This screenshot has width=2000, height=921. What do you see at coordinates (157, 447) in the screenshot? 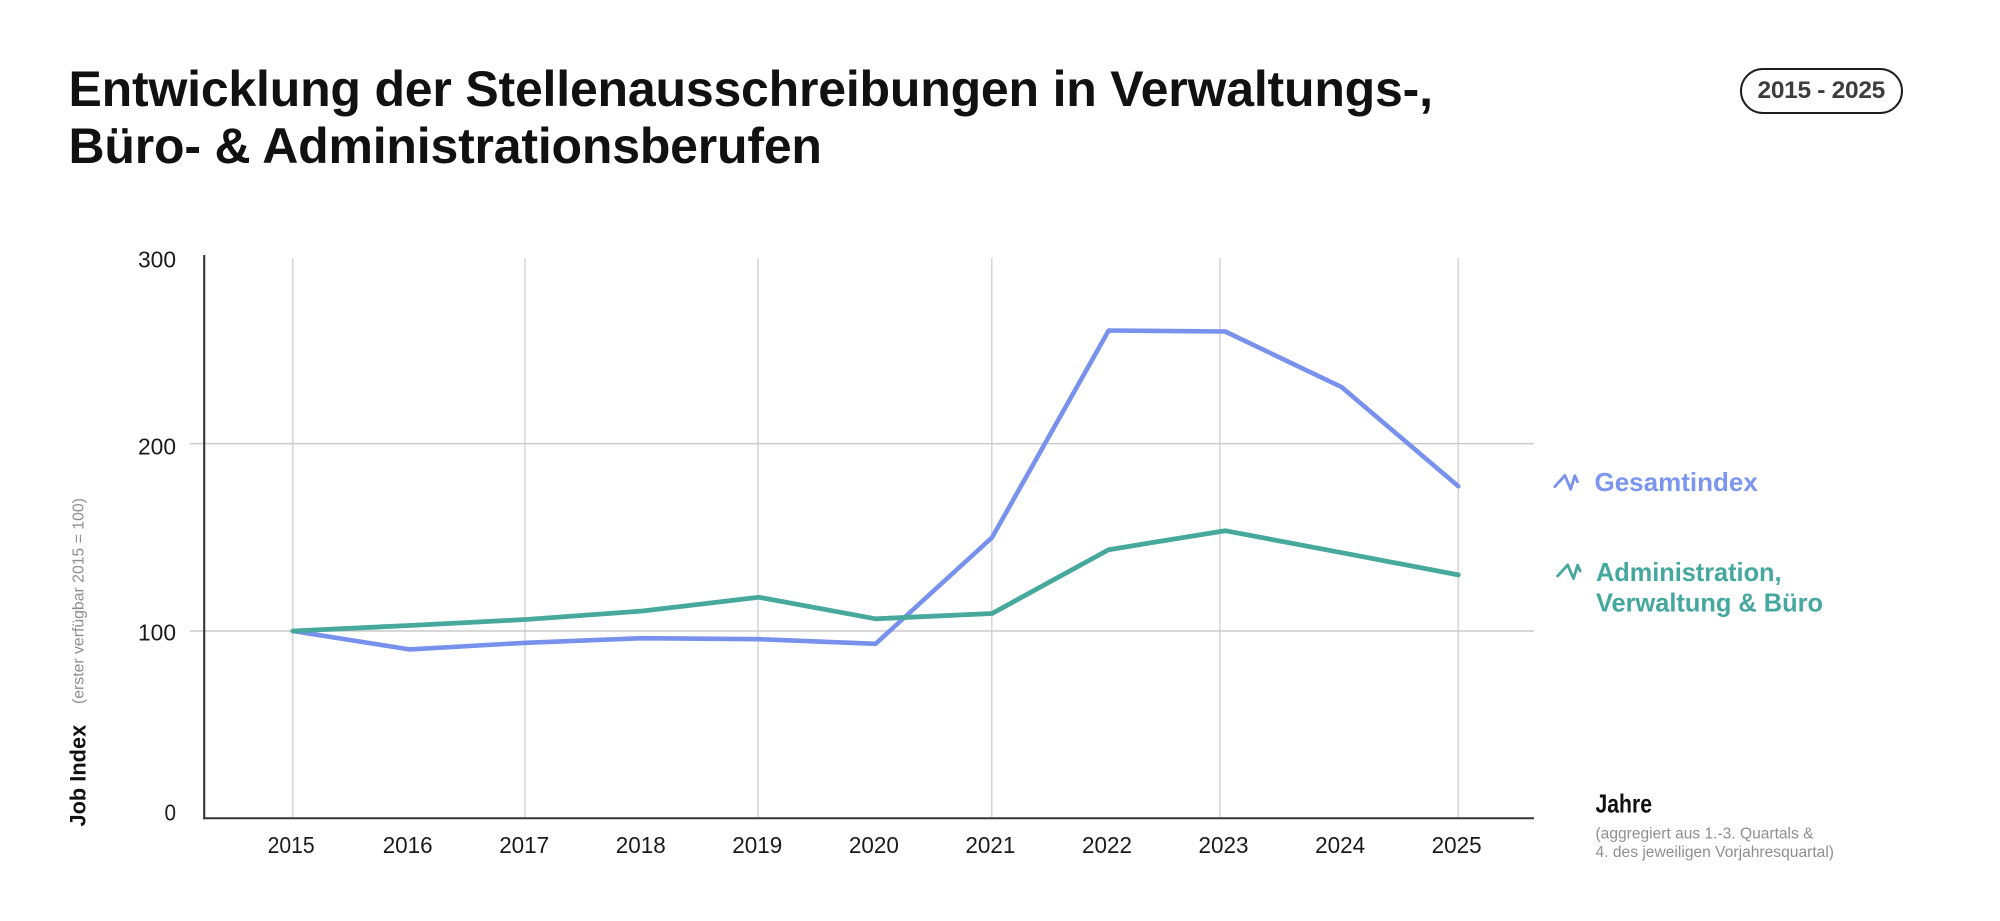
I see `svg-text: 200` at bounding box center [157, 447].